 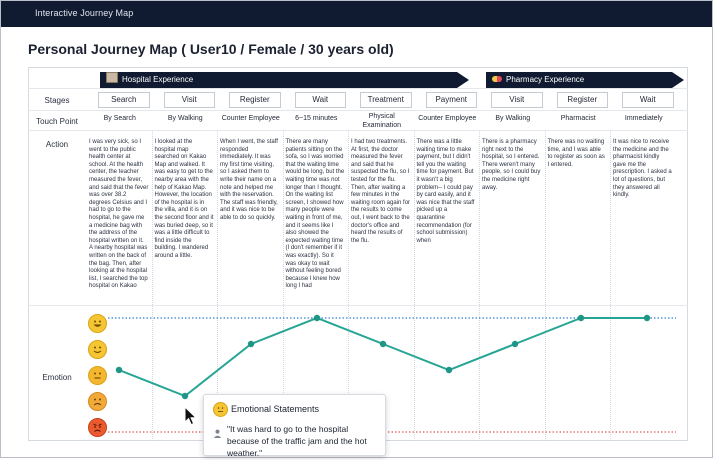 What do you see at coordinates (643, 118) in the screenshot?
I see `touch-point: Immediately` at bounding box center [643, 118].